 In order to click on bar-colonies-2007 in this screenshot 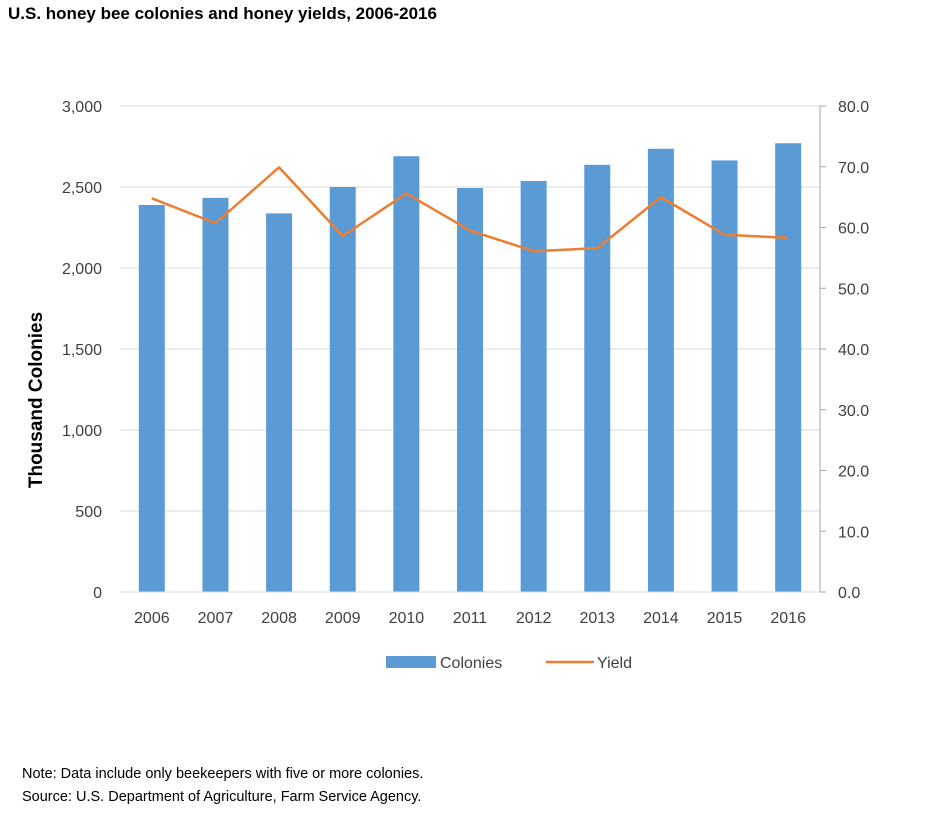, I will do `click(215, 394)`.